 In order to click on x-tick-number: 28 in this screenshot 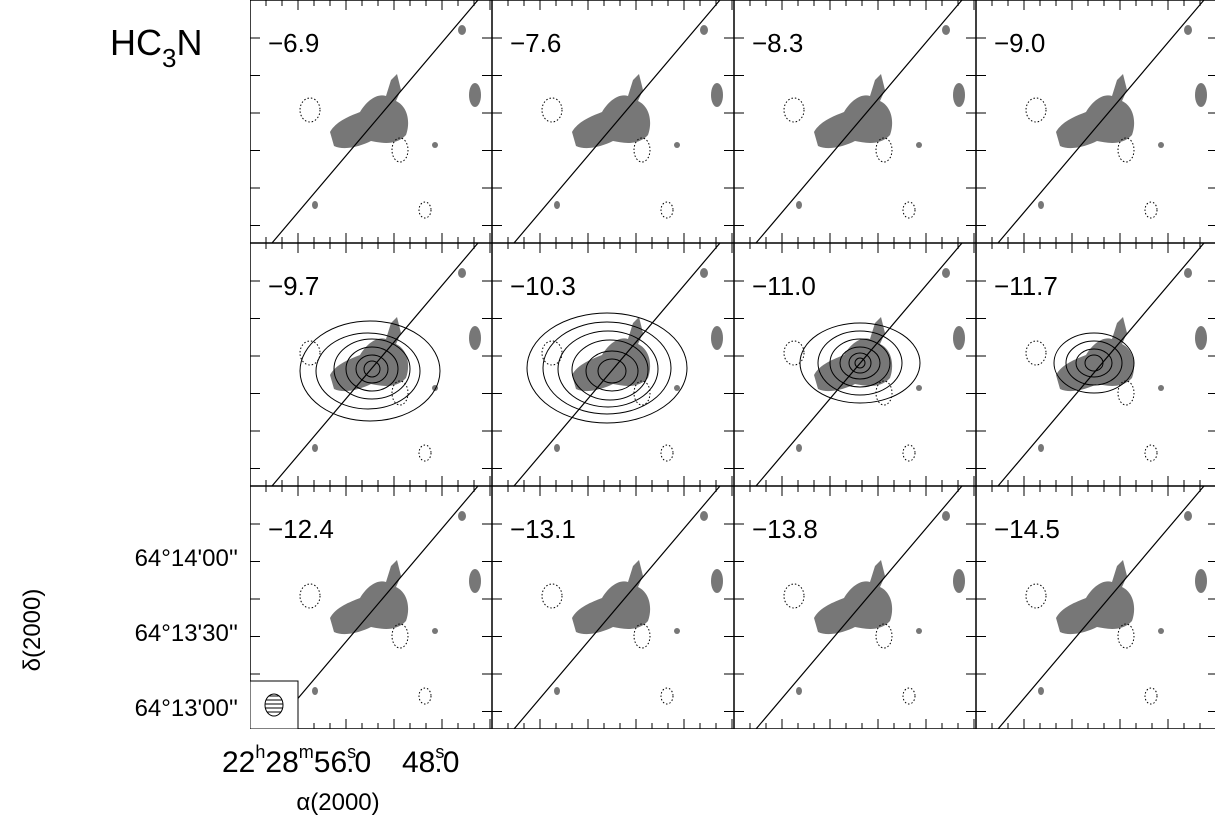, I will do `click(281, 762)`.